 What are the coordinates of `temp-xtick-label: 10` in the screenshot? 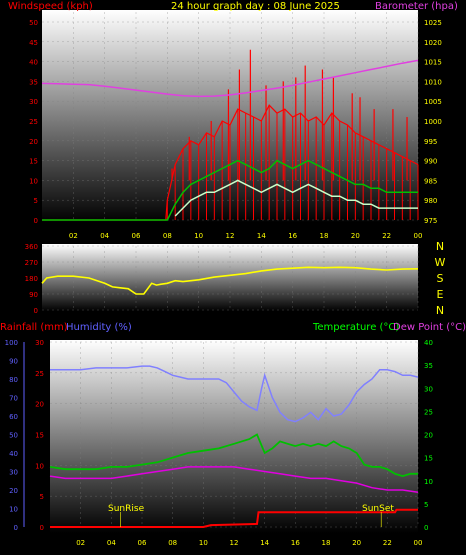 It's located at (203, 543).